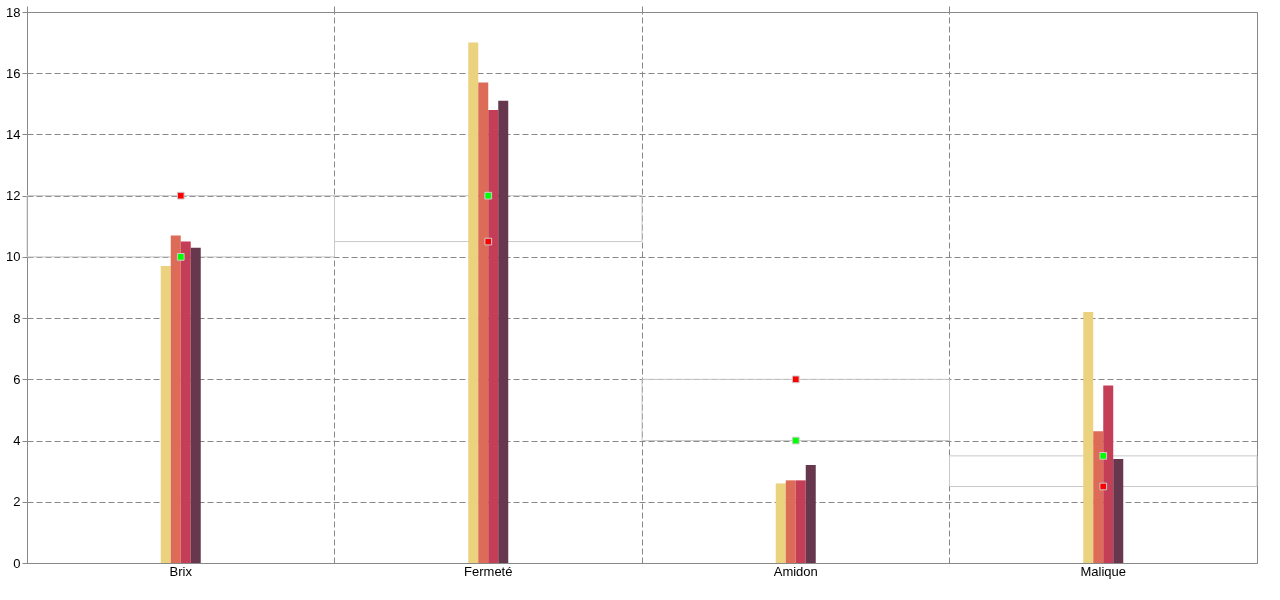 Image resolution: width=1280 pixels, height=600 pixels. What do you see at coordinates (17, 441) in the screenshot?
I see `y-tick-label: 4` at bounding box center [17, 441].